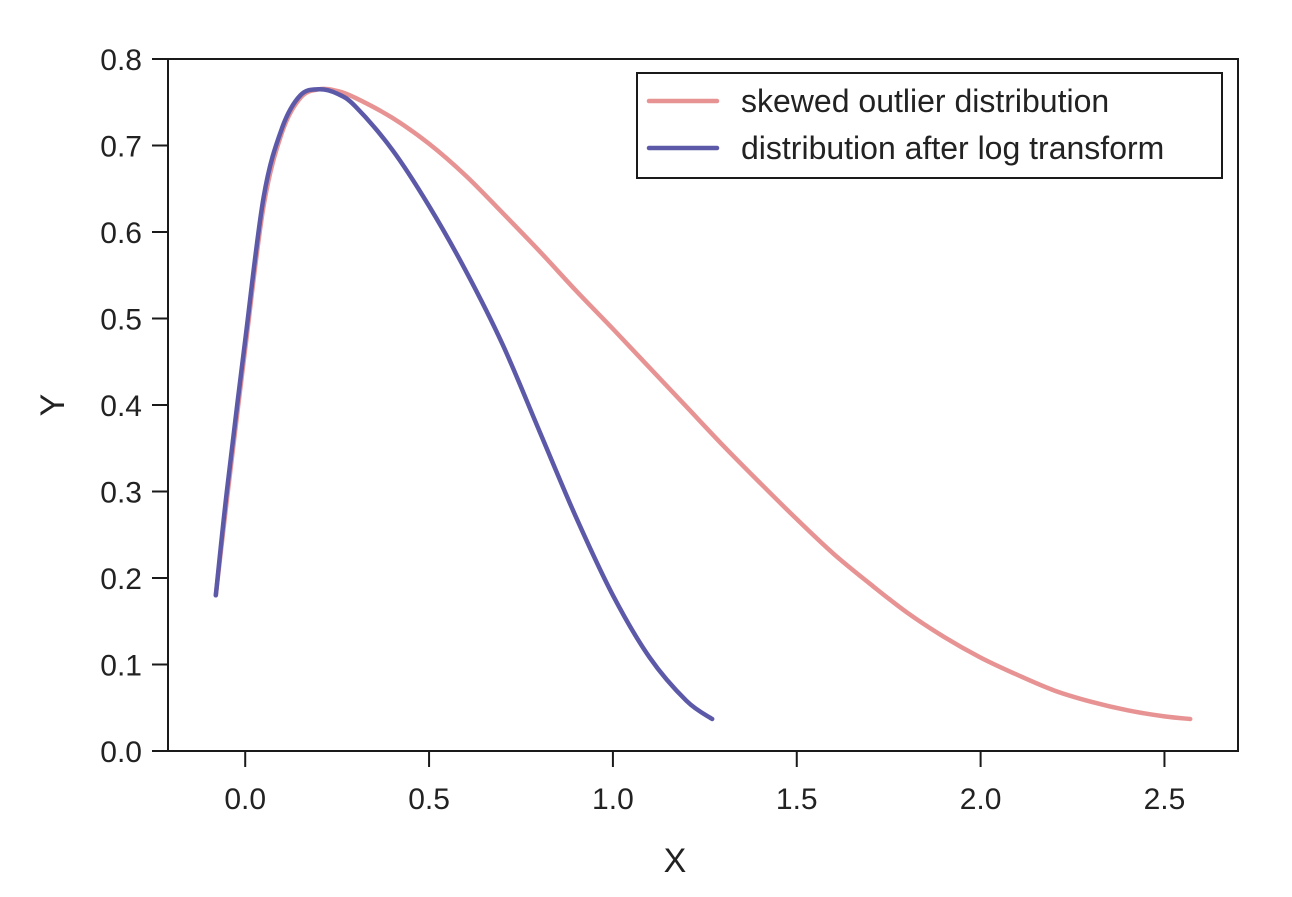 Image resolution: width=1292 pixels, height=897 pixels. Describe the element at coordinates (675, 861) in the screenshot. I see `x-axis-title: X` at that location.